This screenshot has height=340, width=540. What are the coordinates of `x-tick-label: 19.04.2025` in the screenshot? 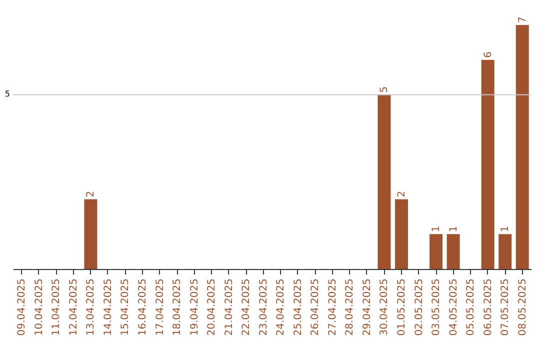 It's located at (194, 307).